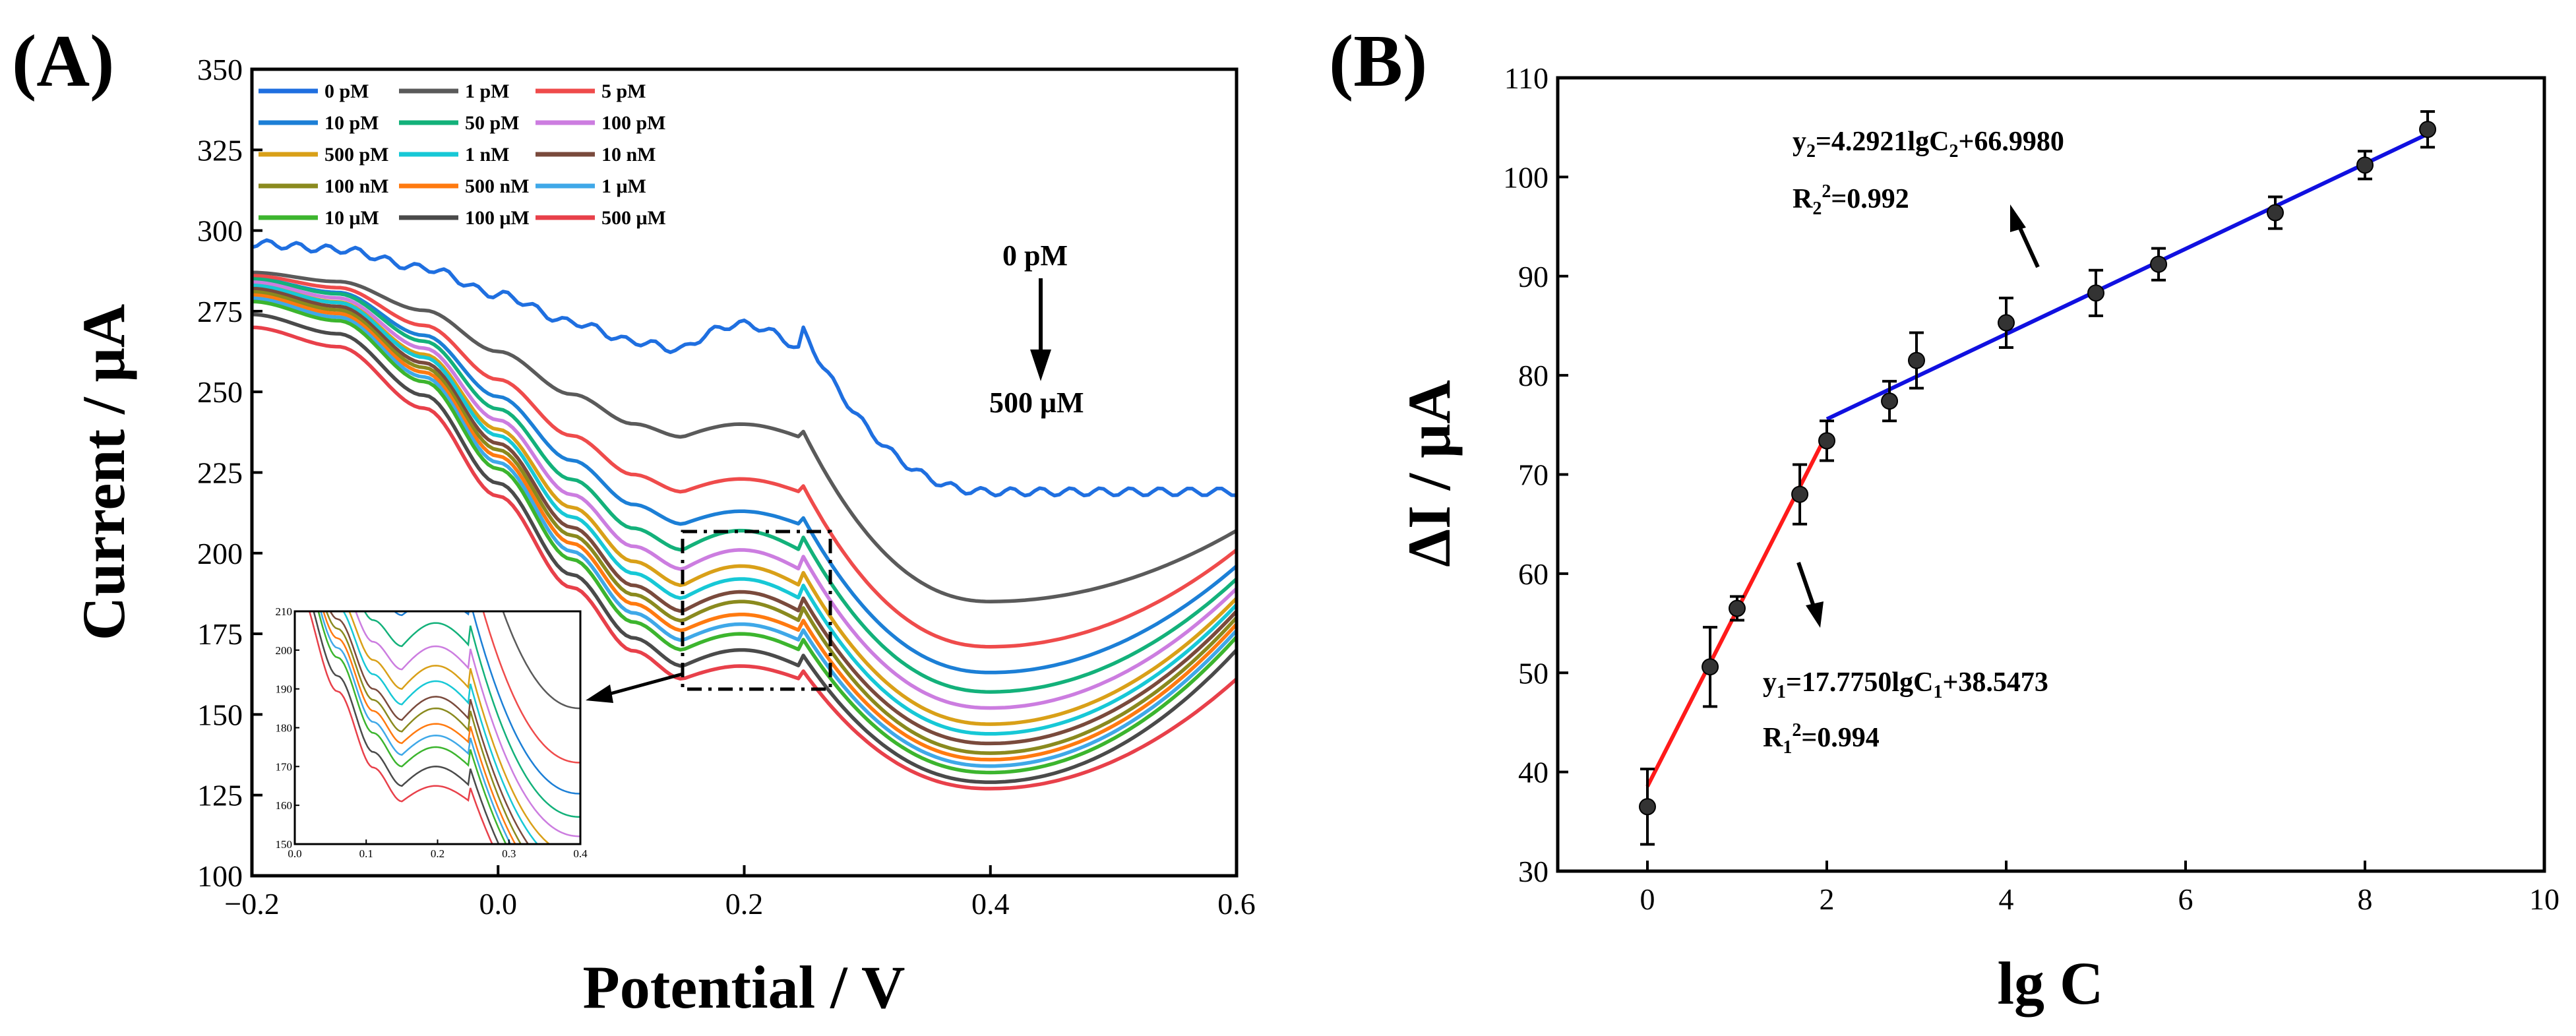 Image resolution: width=2576 pixels, height=1036 pixels. Describe the element at coordinates (284, 805) in the screenshot. I see `inset-y-tick-label: 160` at that location.